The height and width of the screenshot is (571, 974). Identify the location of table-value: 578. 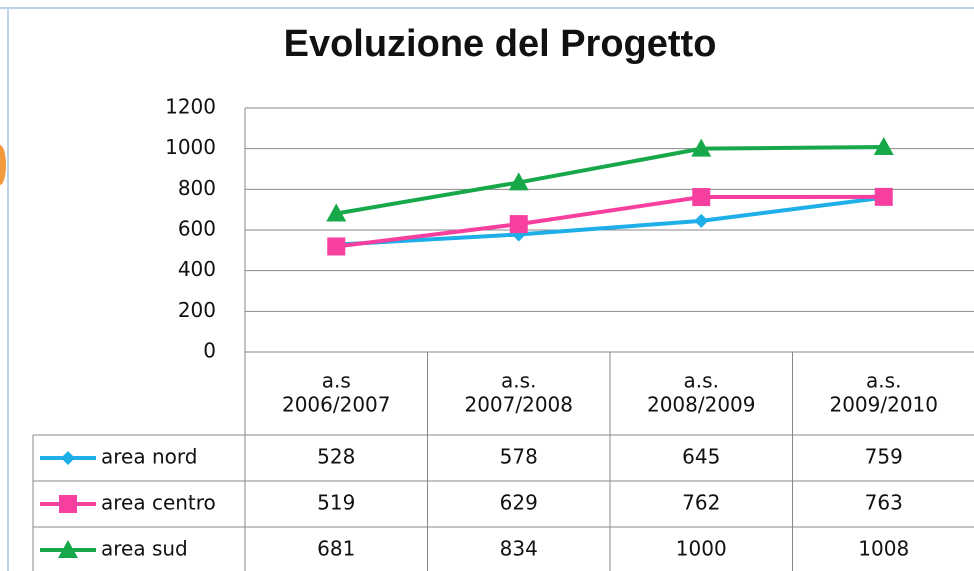
(519, 457).